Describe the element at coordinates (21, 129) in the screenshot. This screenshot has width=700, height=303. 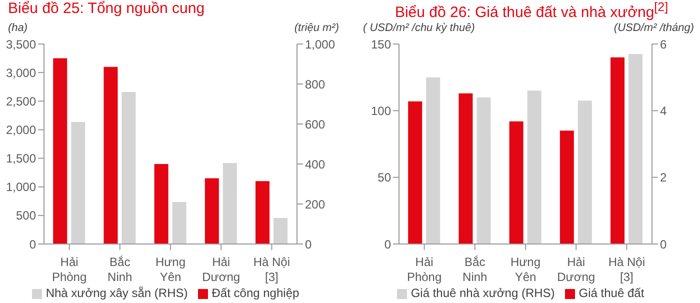
I see `y-tick-label: 2,000` at that location.